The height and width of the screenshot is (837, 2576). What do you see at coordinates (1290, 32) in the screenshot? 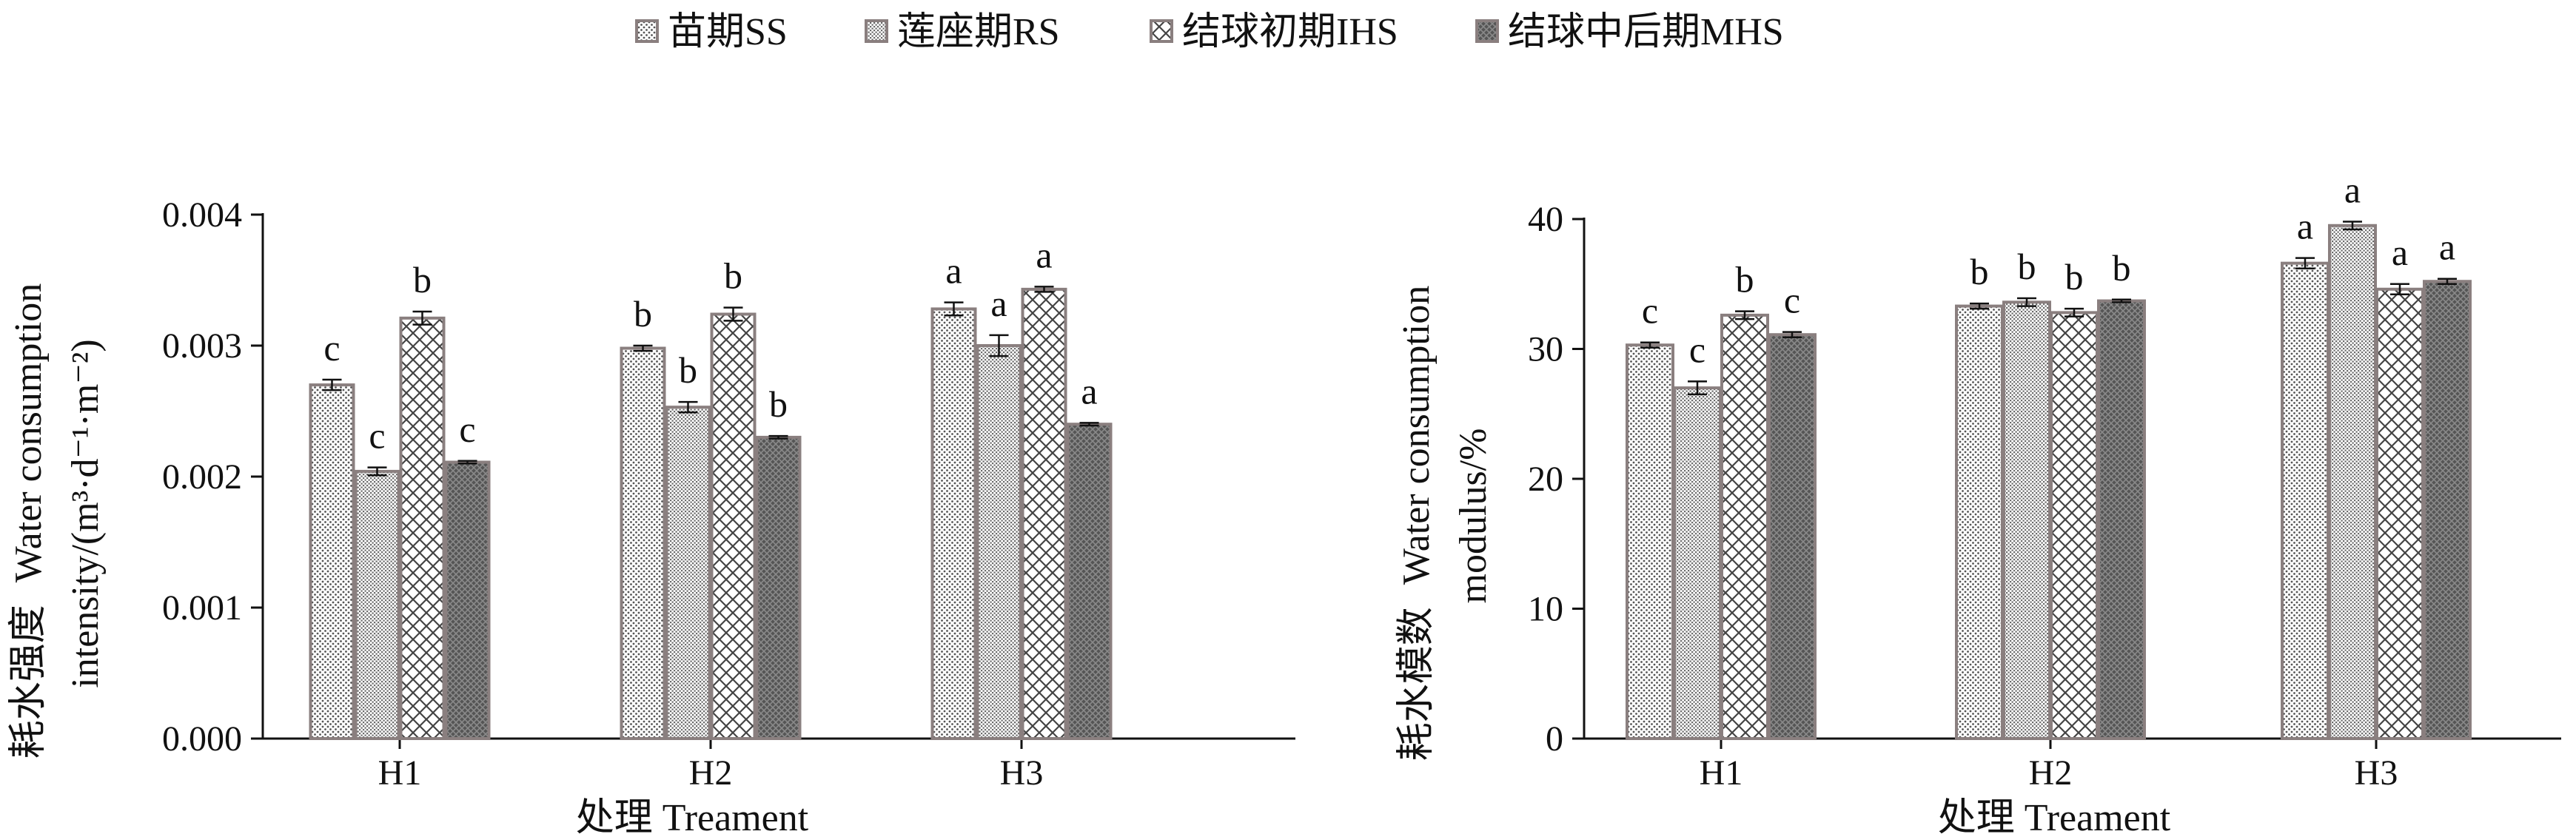
I see `legend-label-3: 结球初期IHS` at bounding box center [1290, 32].